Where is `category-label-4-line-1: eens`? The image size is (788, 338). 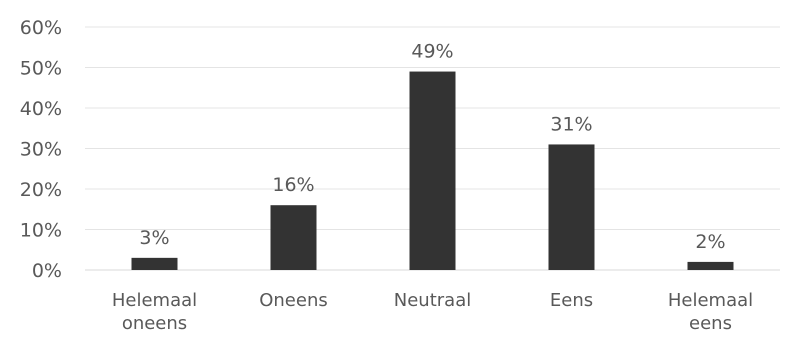
category-label-4-line-1: eens is located at coordinates (710, 323).